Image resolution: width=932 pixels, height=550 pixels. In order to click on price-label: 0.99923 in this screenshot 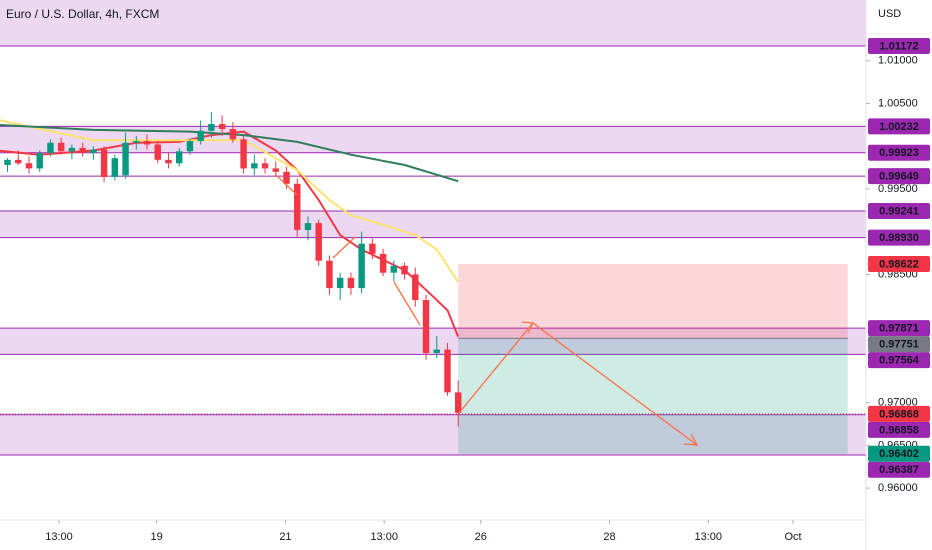, I will do `click(899, 153)`.